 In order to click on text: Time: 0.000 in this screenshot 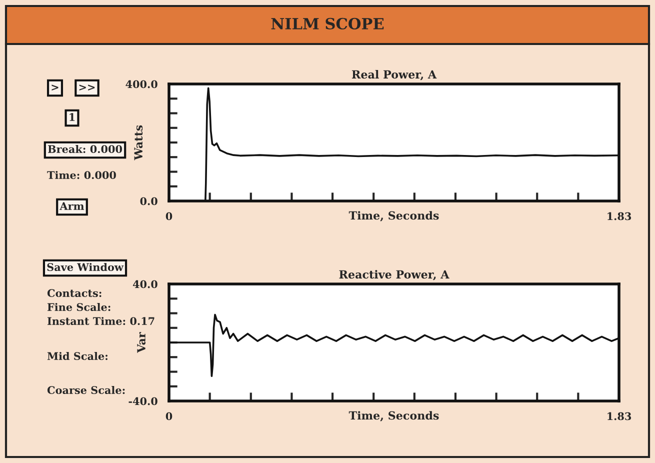, I will do `click(81, 175)`.